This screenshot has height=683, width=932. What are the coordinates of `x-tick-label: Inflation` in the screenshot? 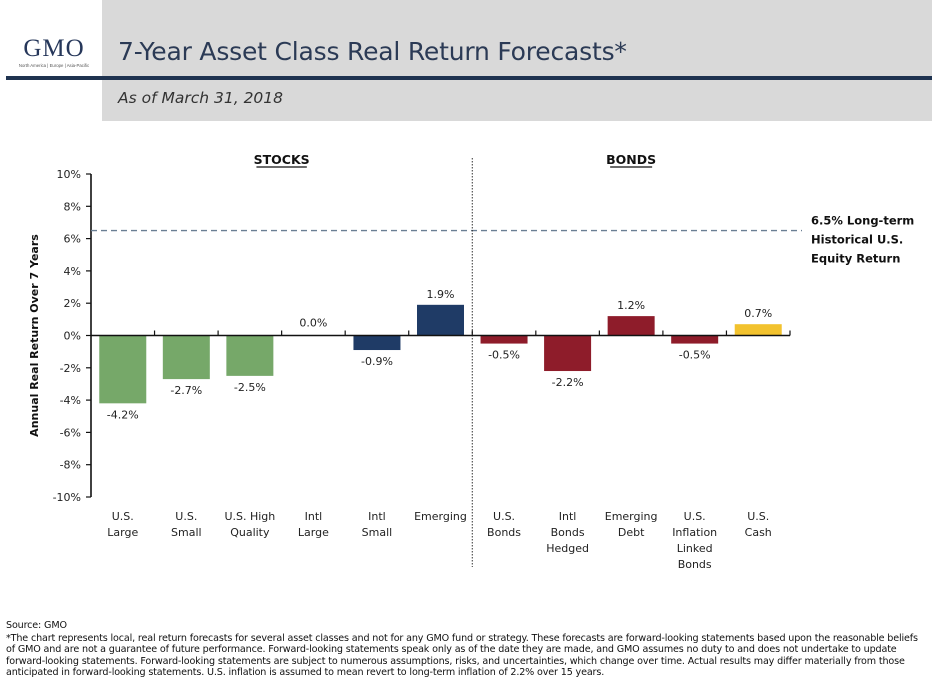 It's located at (694, 532).